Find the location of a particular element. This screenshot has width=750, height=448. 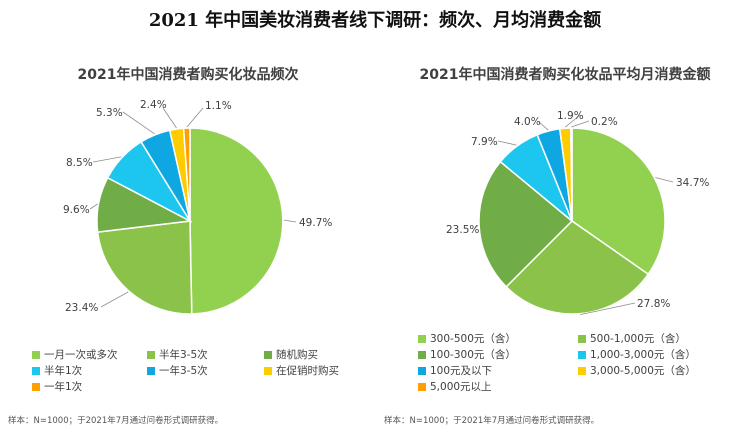

freq-value-label-3: 8.5% is located at coordinates (79, 163).